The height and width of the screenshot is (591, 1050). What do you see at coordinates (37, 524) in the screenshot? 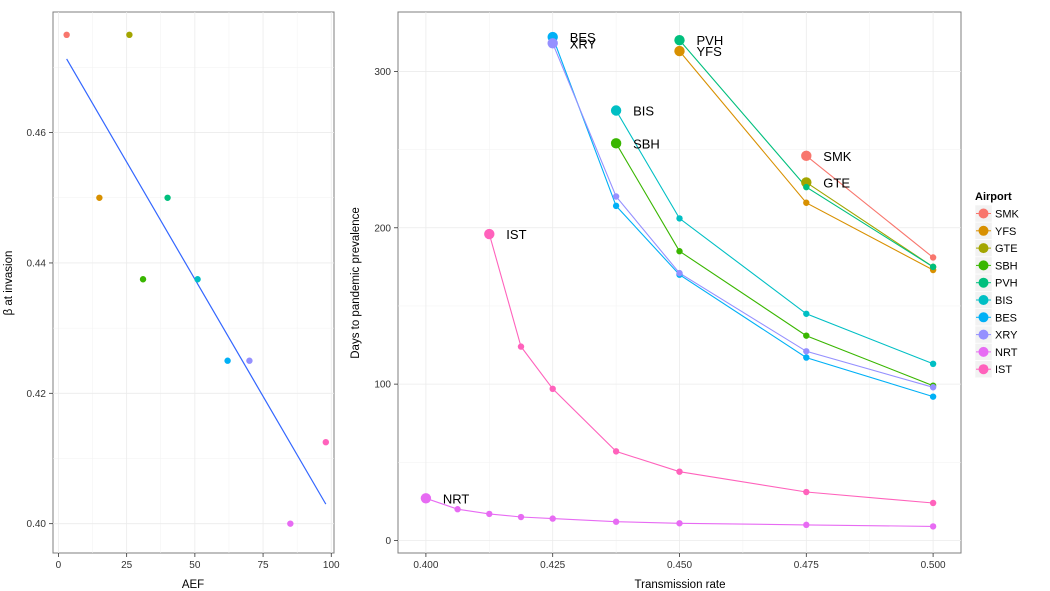
I see `left-y-tick-label: 0.40` at bounding box center [37, 524].